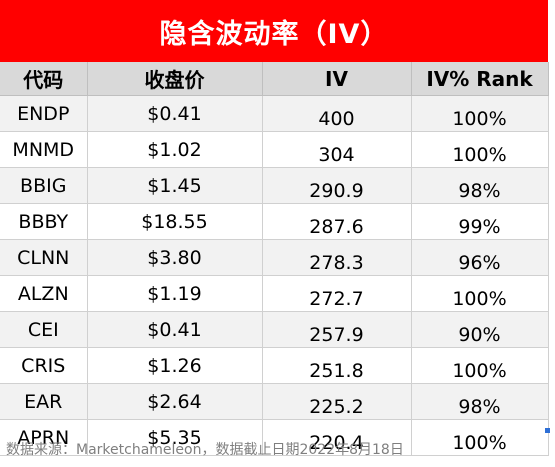  I want to click on header-row: 代码 收盘价 IV IV% Rank, so click(274, 79).